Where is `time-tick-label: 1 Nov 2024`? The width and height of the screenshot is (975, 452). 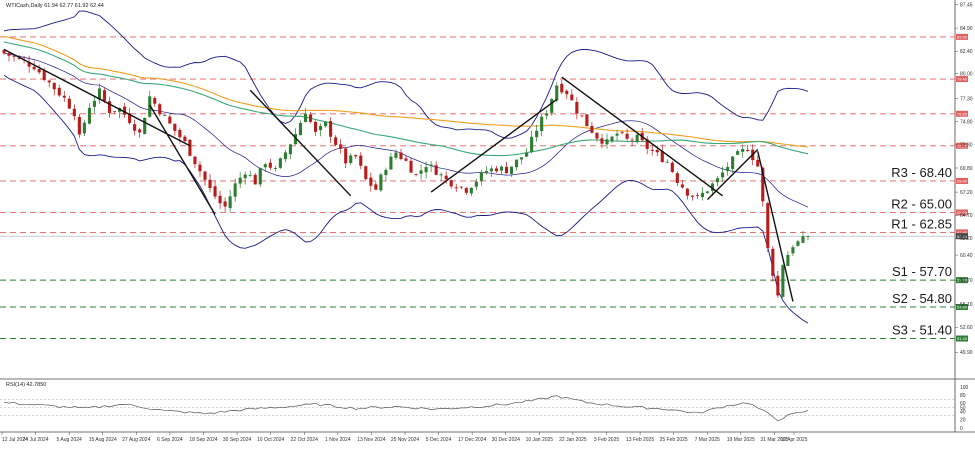 time-tick-label: 1 Nov 2024 is located at coordinates (338, 440).